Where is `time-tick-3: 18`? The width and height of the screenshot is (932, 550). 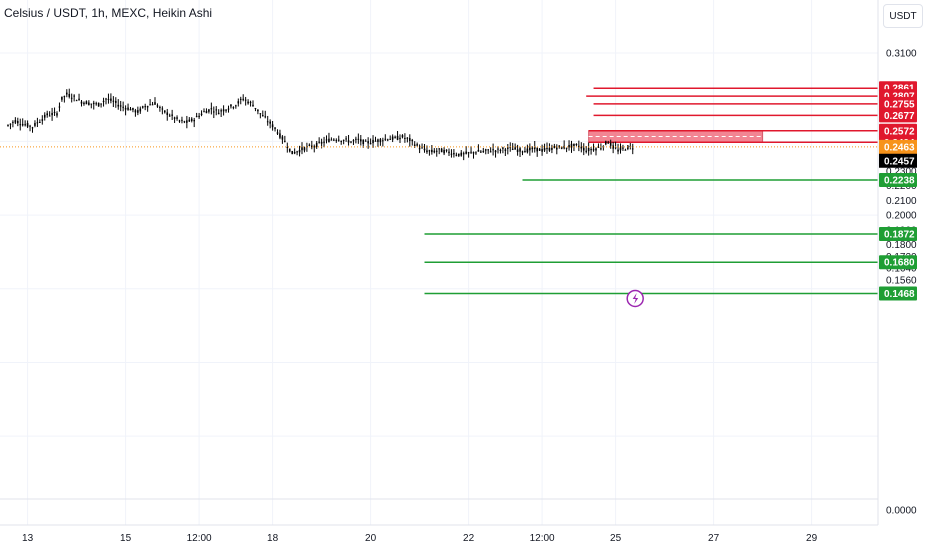 time-tick-3: 18 is located at coordinates (273, 538).